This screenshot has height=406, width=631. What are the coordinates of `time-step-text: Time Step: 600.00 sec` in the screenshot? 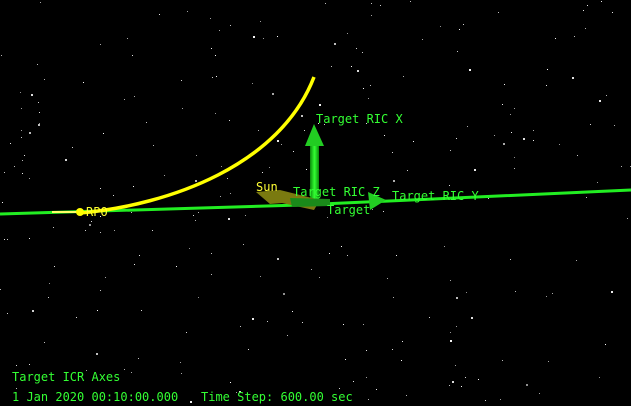 It's located at (277, 397).